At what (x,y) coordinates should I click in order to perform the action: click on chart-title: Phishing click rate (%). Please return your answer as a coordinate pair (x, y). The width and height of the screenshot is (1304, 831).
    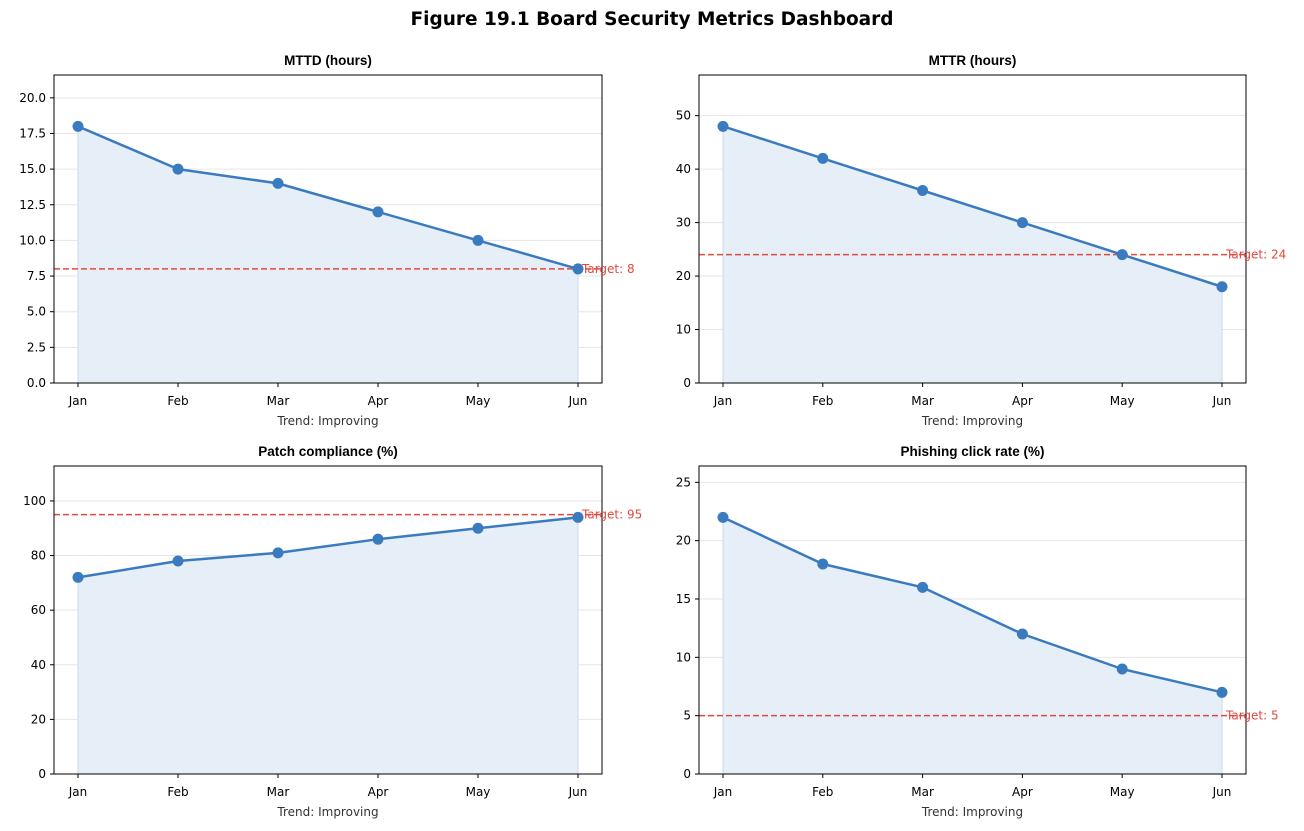
    Looking at the image, I should click on (972, 451).